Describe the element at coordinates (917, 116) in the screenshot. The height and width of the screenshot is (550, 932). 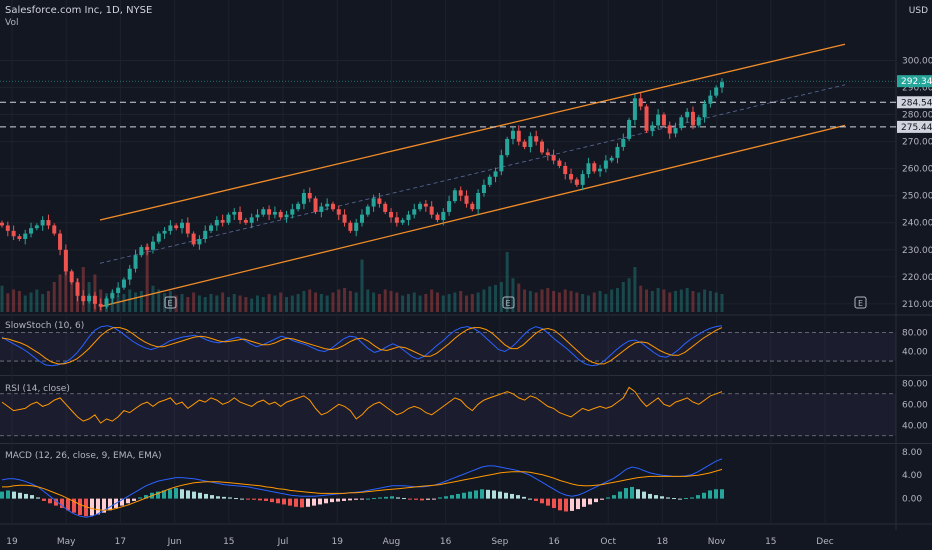
I see `price-tick-label: 280.00` at that location.